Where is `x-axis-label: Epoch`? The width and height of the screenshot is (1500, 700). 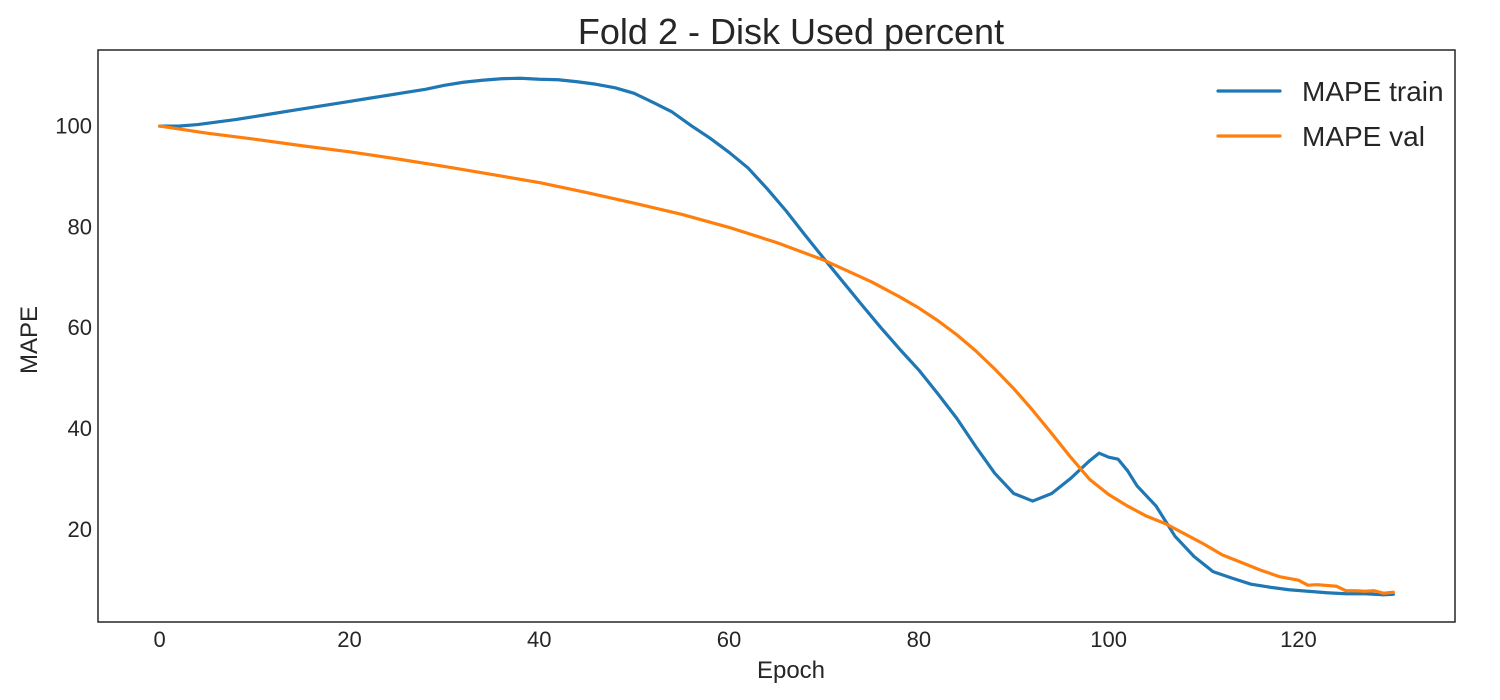
x-axis-label: Epoch is located at coordinates (791, 670).